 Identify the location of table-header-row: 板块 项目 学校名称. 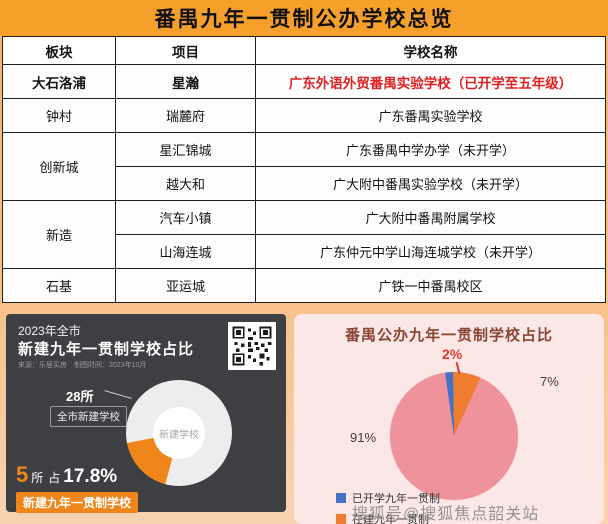
(304, 50).